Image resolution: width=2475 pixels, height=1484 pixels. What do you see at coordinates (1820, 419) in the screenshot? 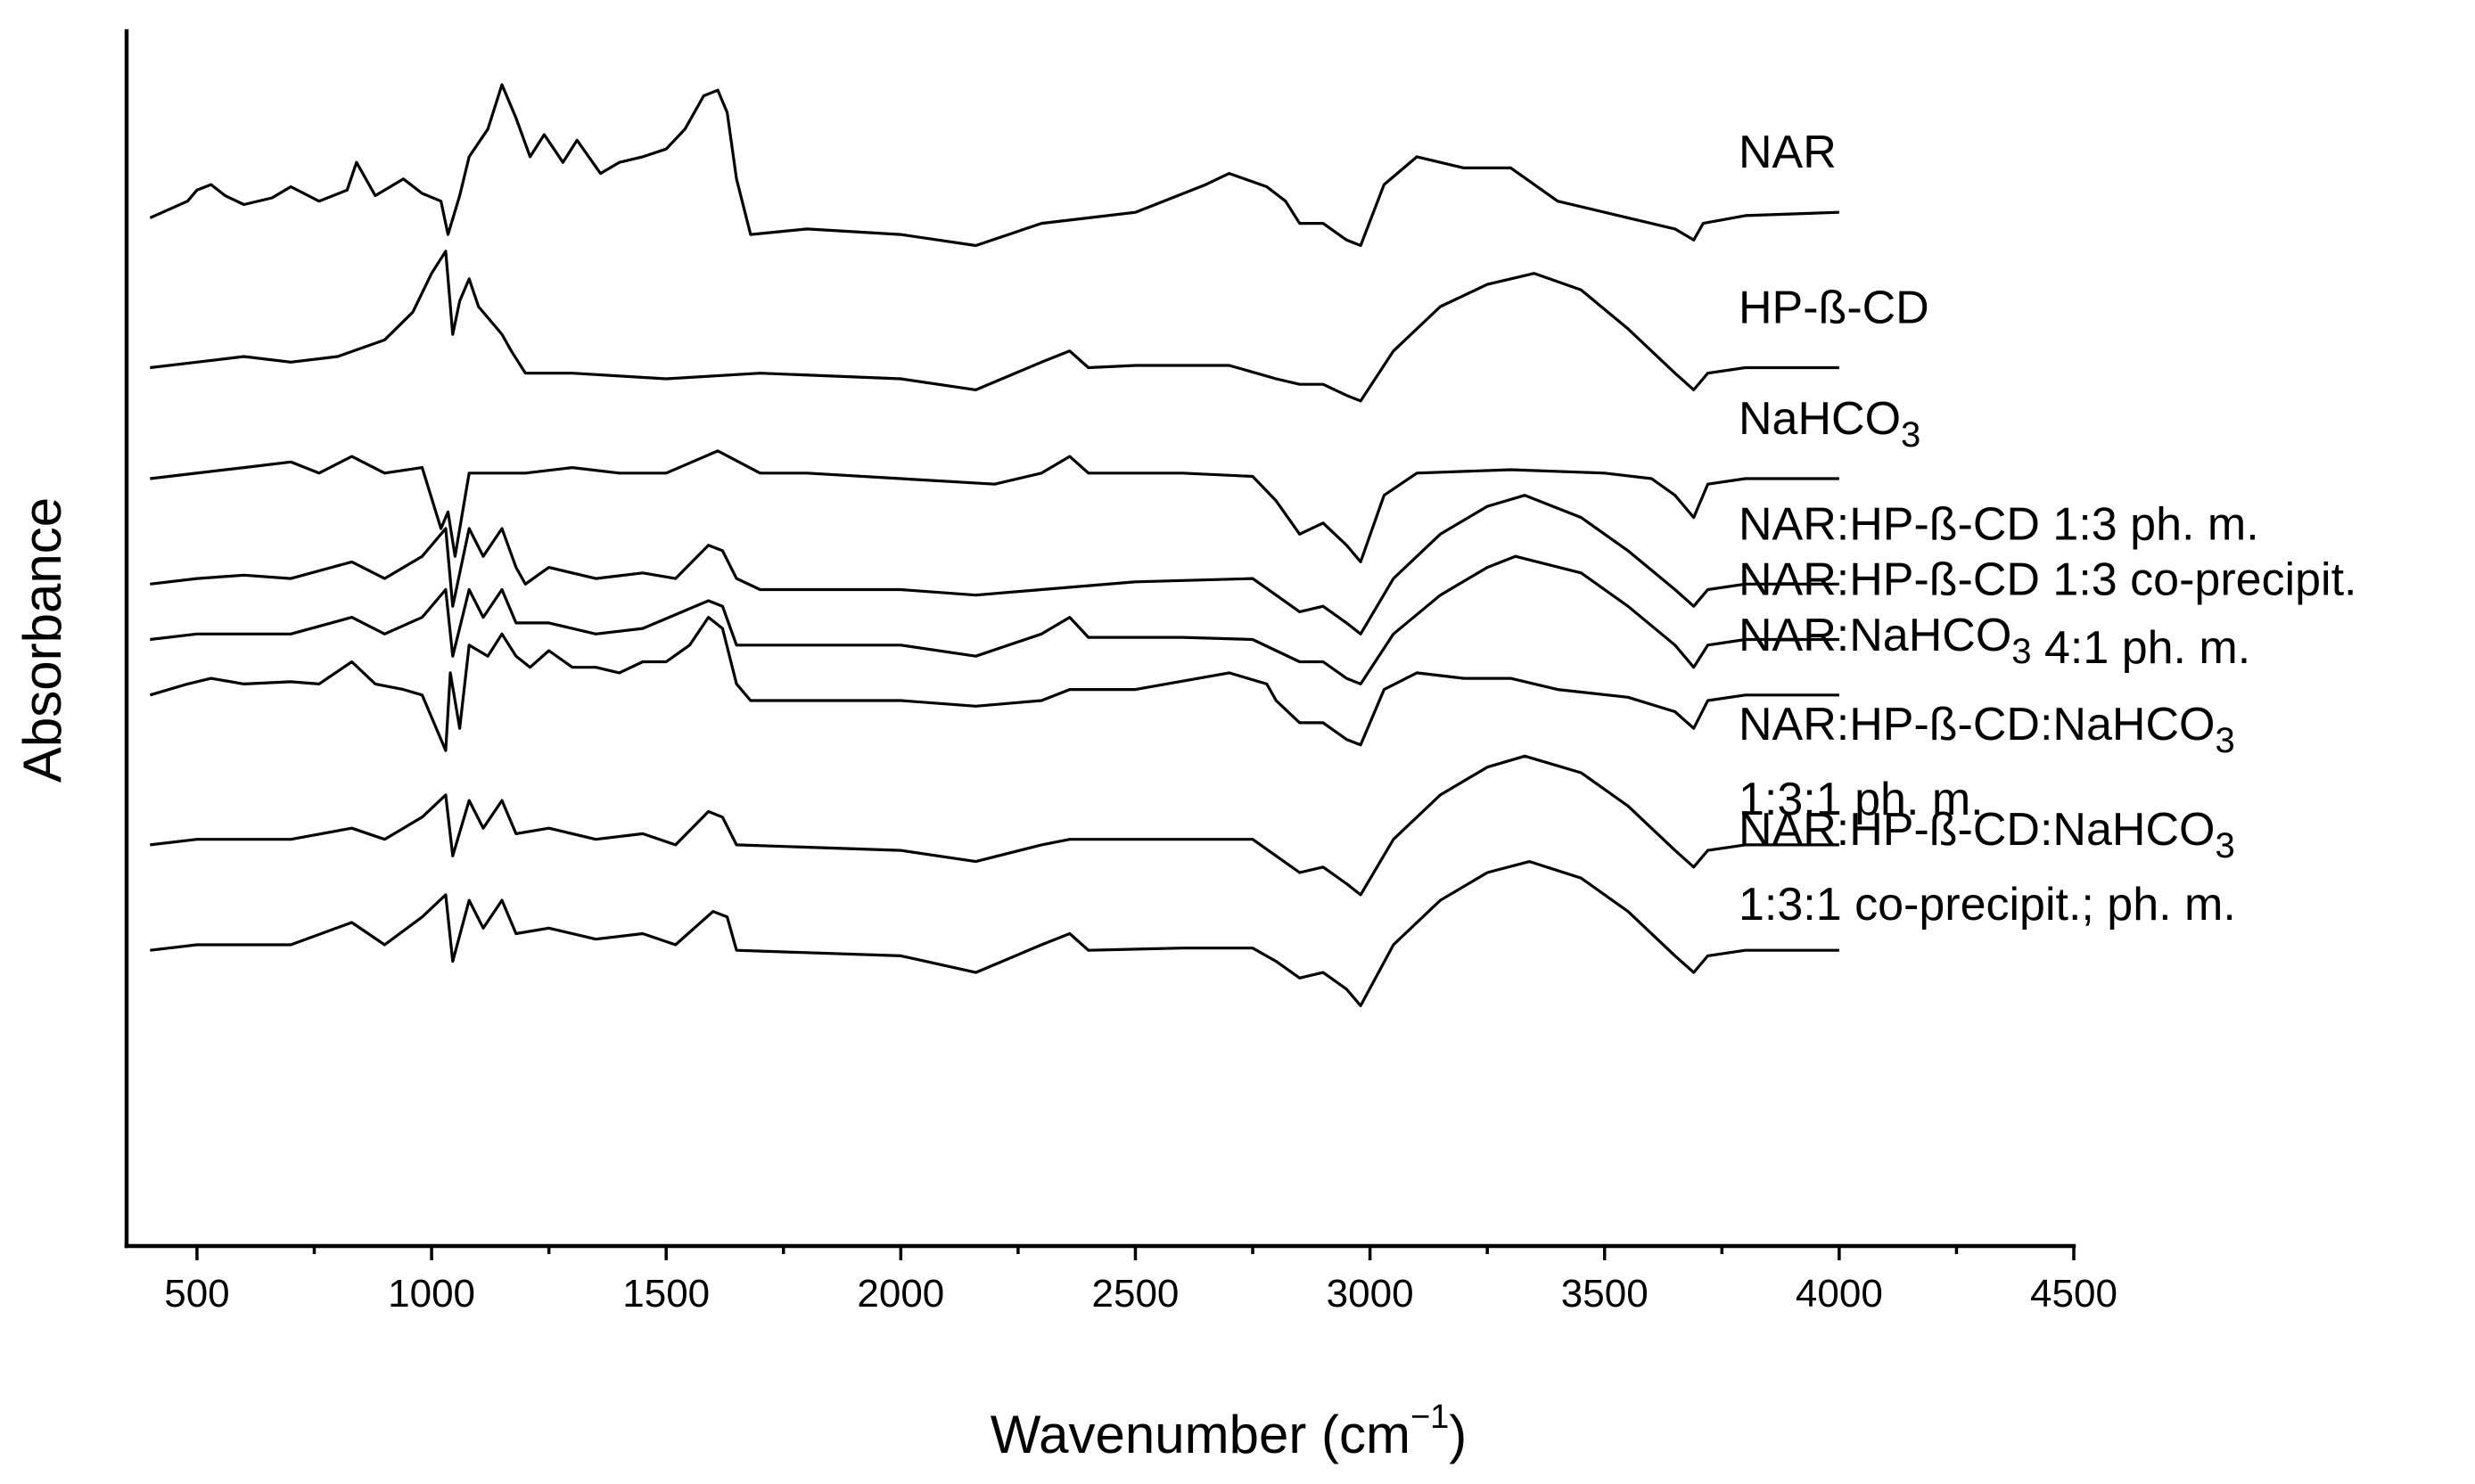
I see `series-label-part: NaHCO` at bounding box center [1820, 419].